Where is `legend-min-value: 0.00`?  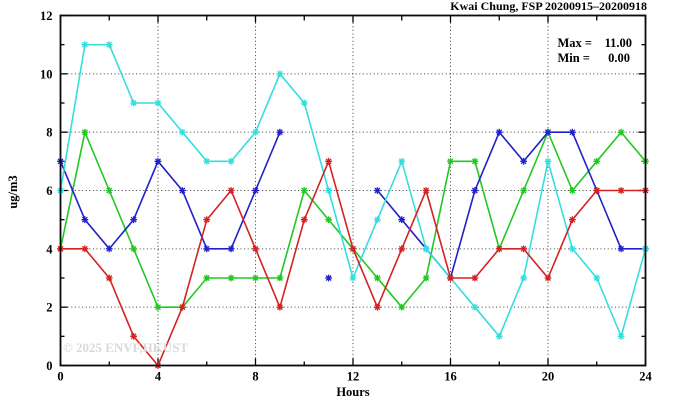 legend-min-value: 0.00 is located at coordinates (619, 58).